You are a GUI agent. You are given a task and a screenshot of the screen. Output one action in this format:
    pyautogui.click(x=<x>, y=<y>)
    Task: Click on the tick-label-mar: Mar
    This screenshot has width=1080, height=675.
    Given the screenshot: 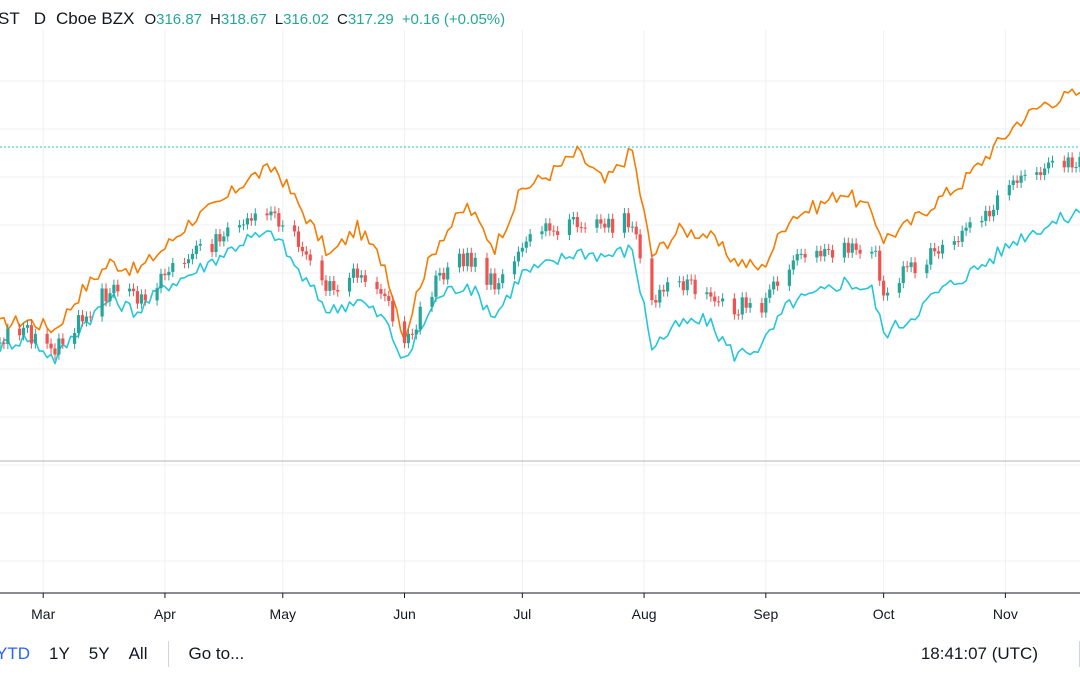 What is the action you would take?
    pyautogui.click(x=43, y=614)
    